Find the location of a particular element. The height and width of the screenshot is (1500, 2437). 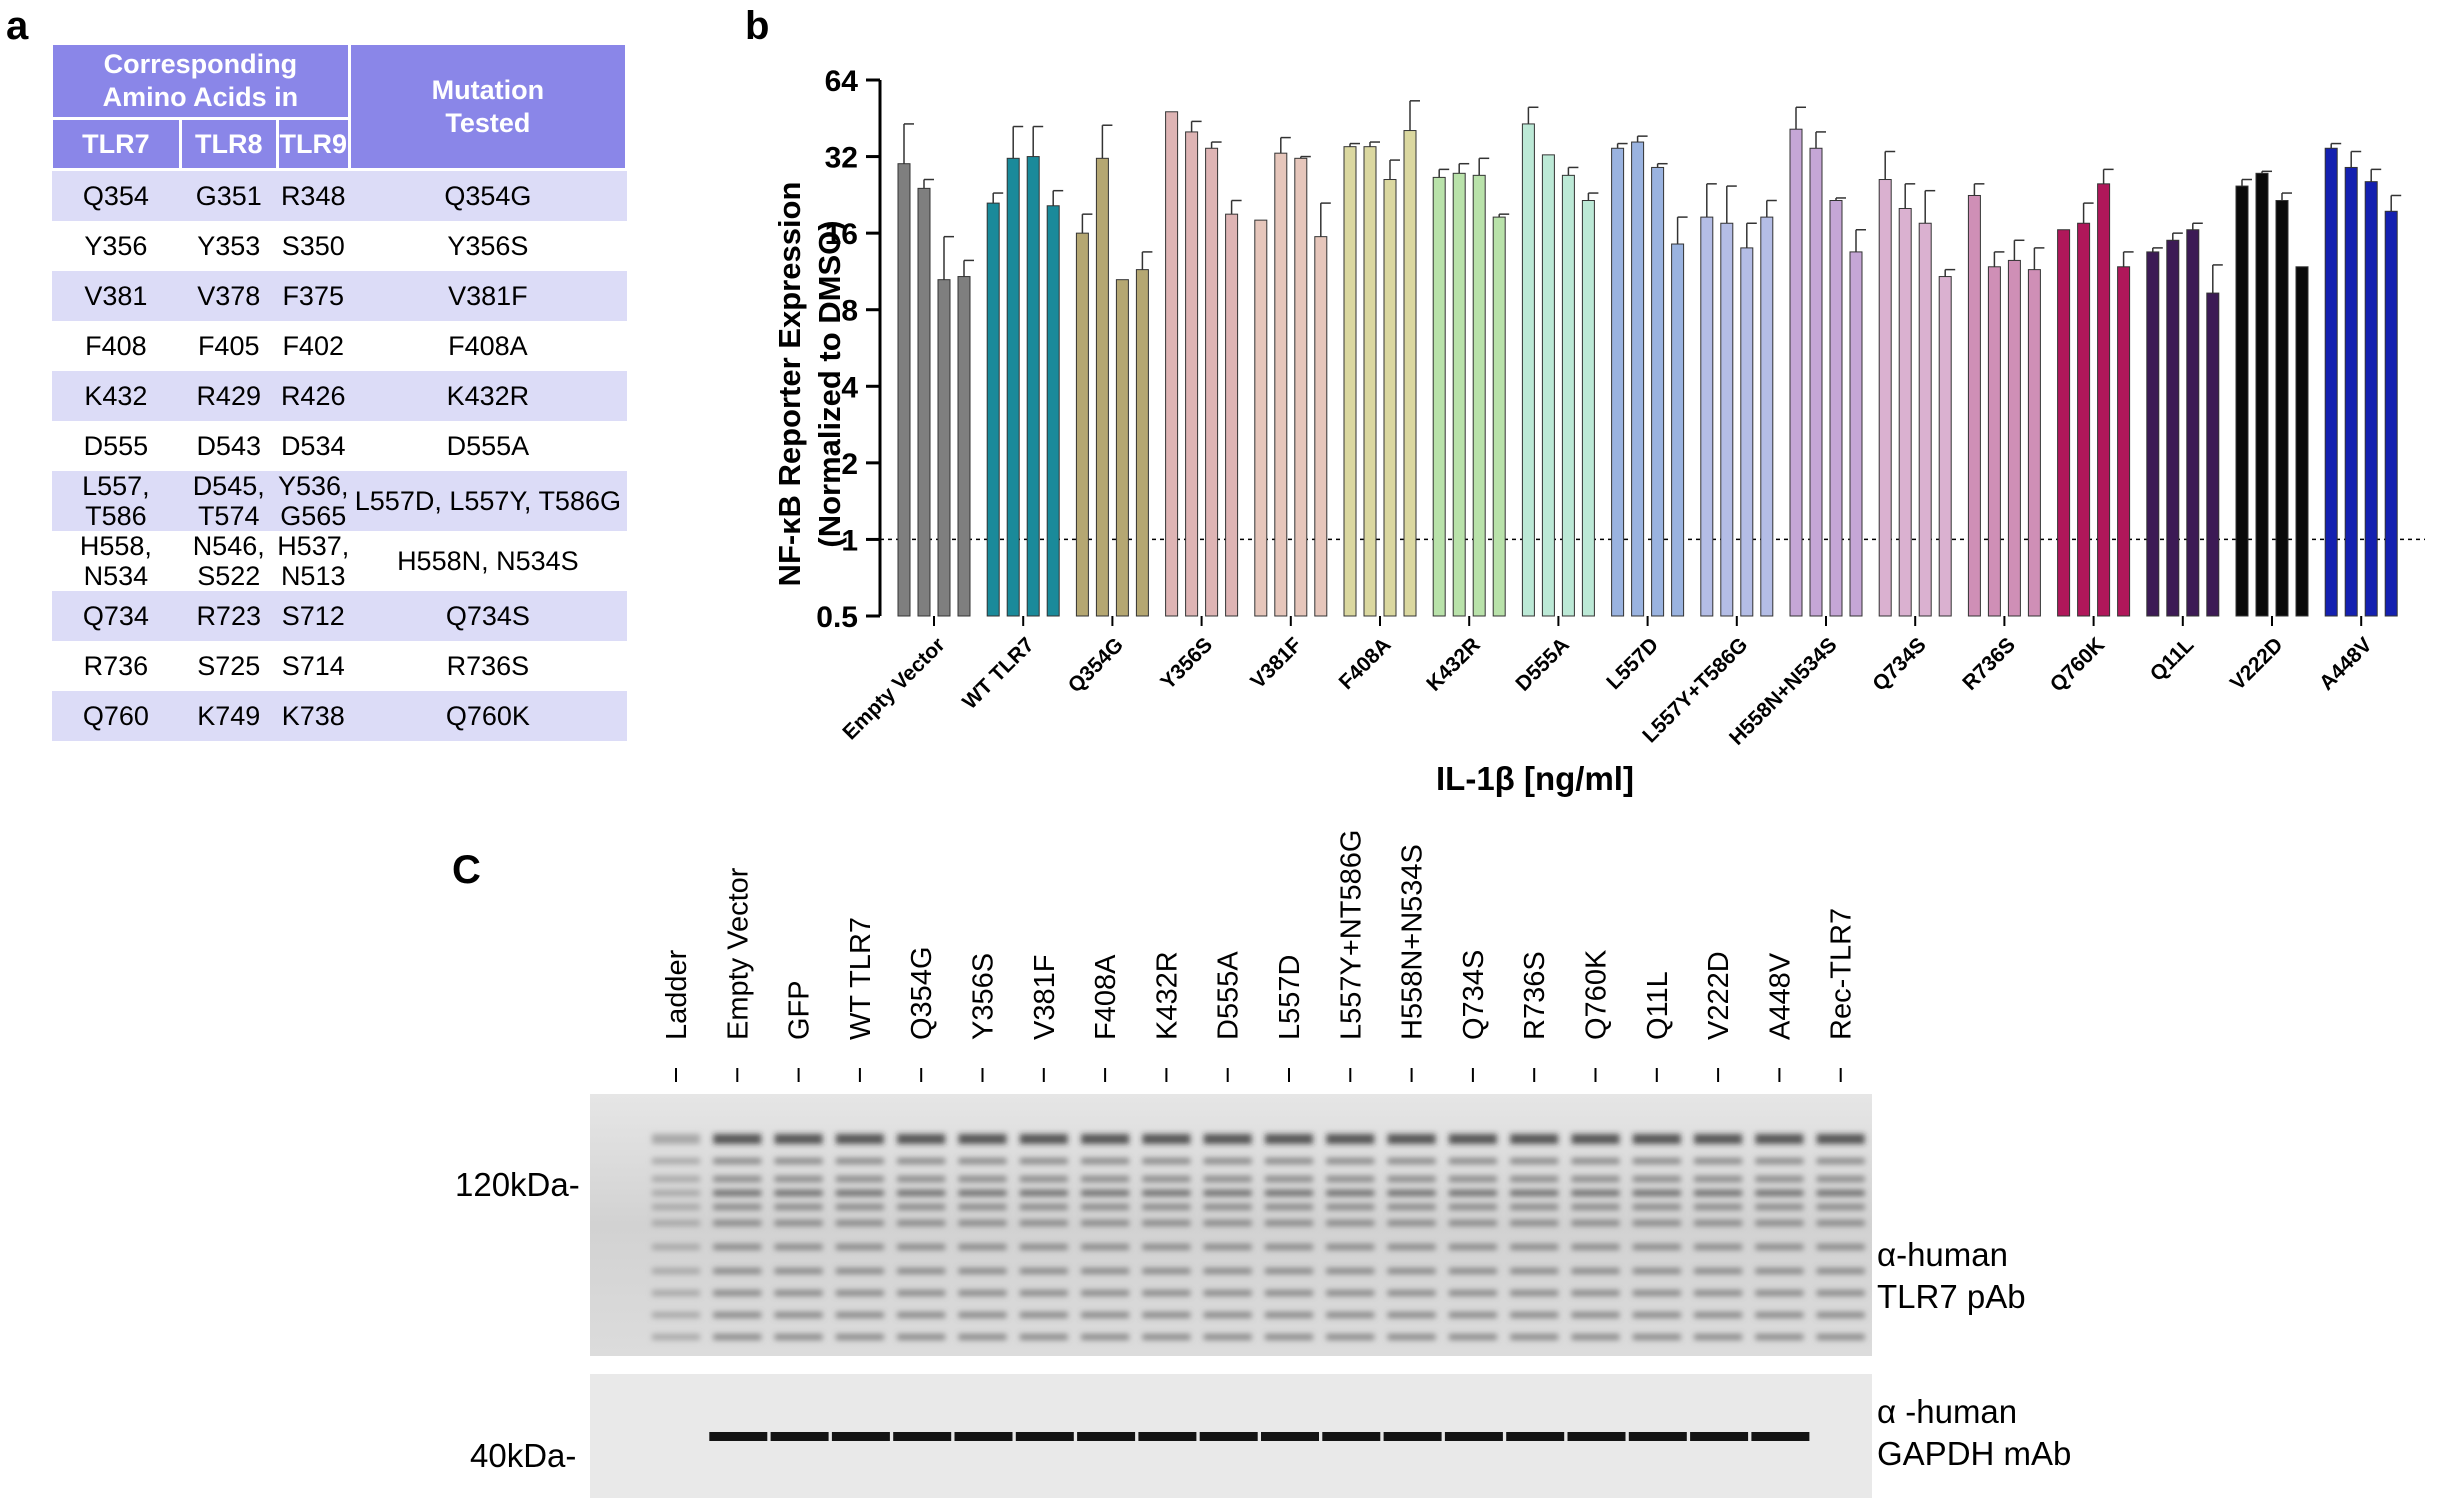

y-tick-label: 0.5 is located at coordinates (837, 617).